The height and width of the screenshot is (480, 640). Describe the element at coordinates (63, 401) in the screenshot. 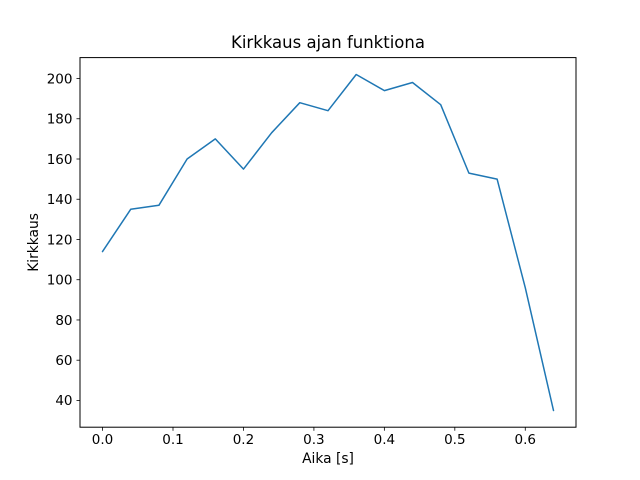

I see `y-tick-label: 40` at that location.